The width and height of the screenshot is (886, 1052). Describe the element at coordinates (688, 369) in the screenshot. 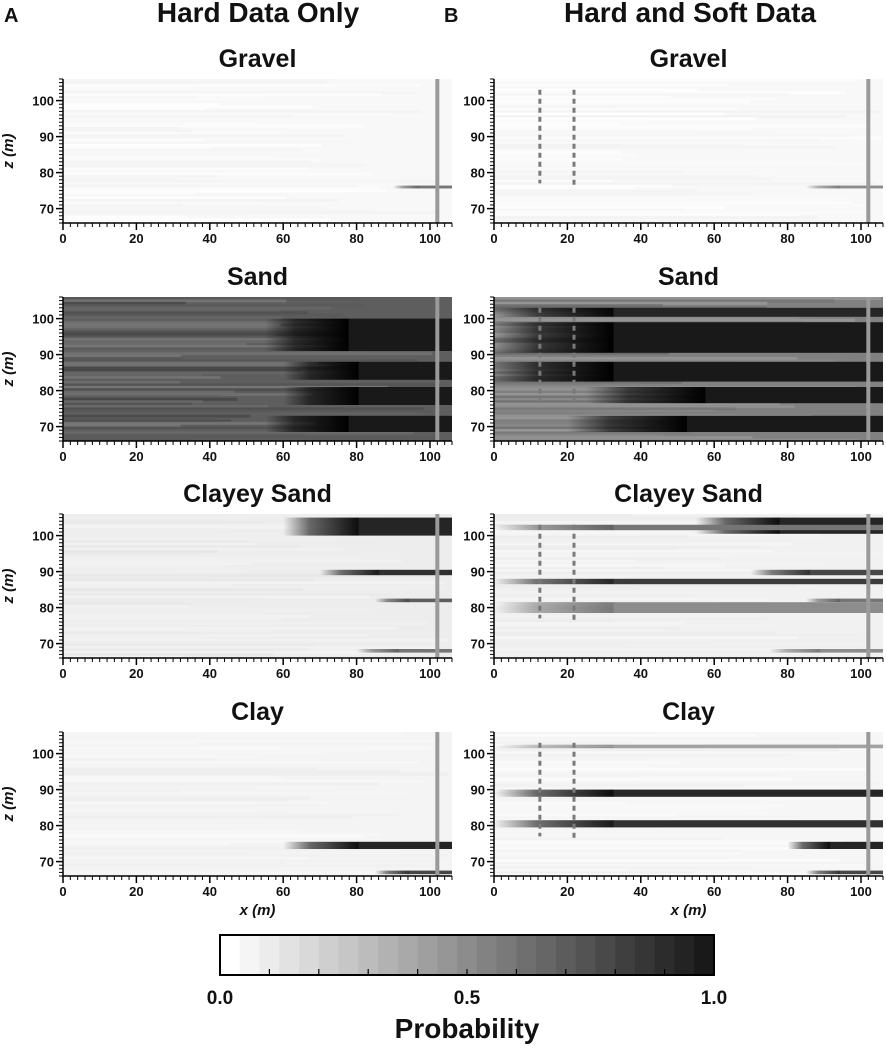

I see `heatmap-b-sand` at that location.